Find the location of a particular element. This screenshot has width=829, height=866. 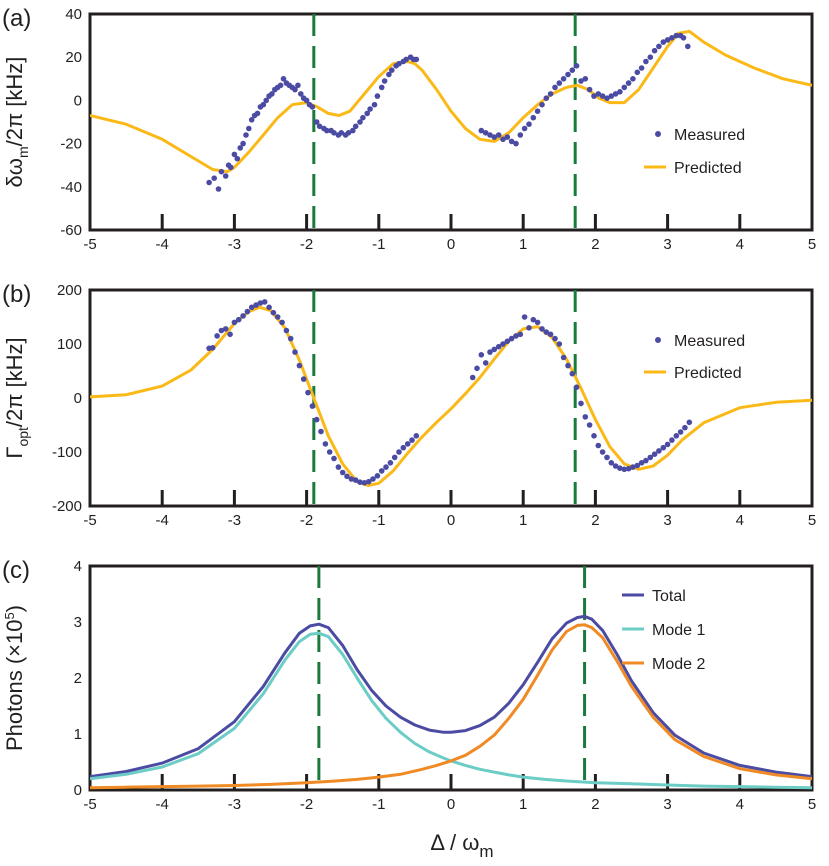

x-tick-label: -5 is located at coordinates (89, 520).